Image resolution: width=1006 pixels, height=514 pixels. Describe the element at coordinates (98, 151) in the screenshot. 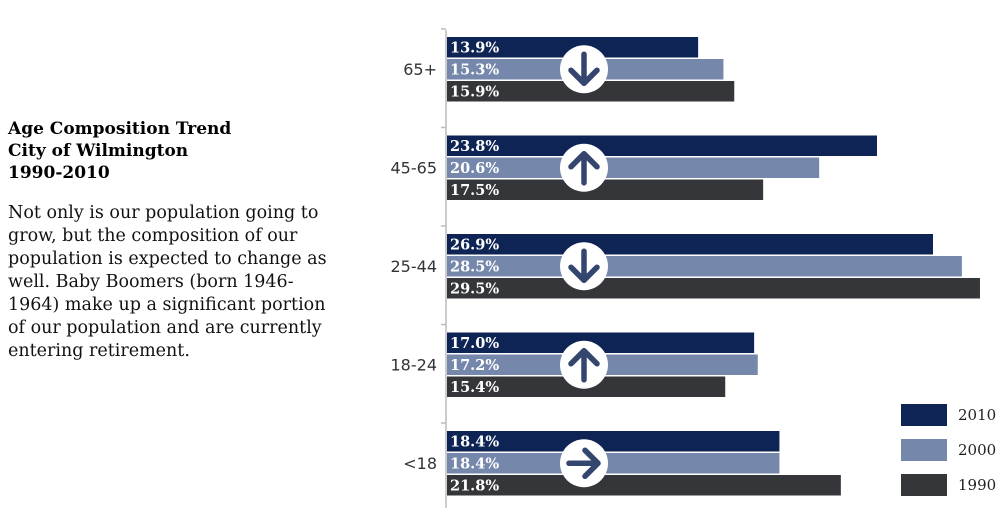

I see `chart-title-line-2: City of Wilmington` at that location.